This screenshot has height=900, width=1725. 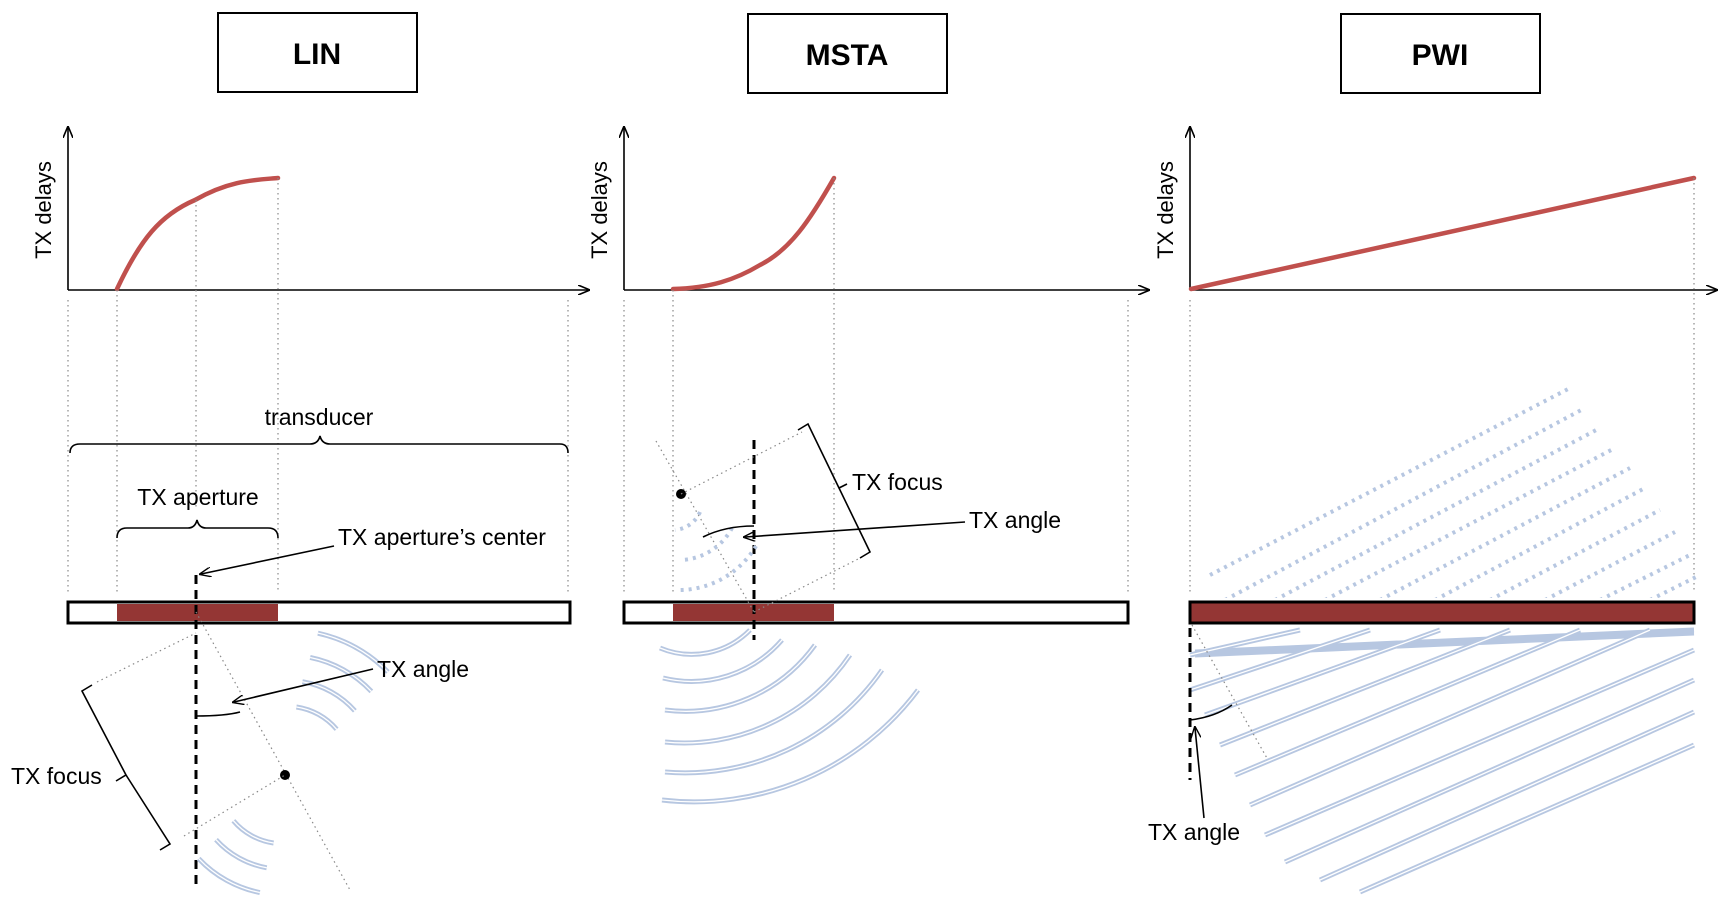 I want to click on transducer-label: transducer, so click(x=319, y=417).